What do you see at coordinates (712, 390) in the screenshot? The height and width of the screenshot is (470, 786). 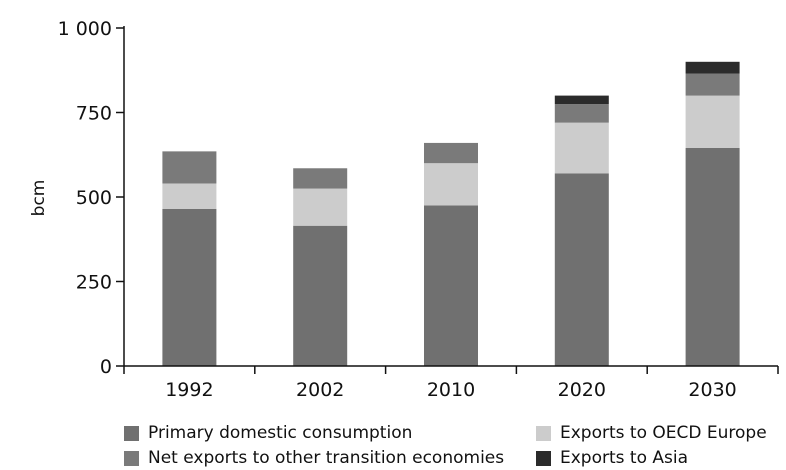 I see `x-tick-label-2030: 2030` at bounding box center [712, 390].